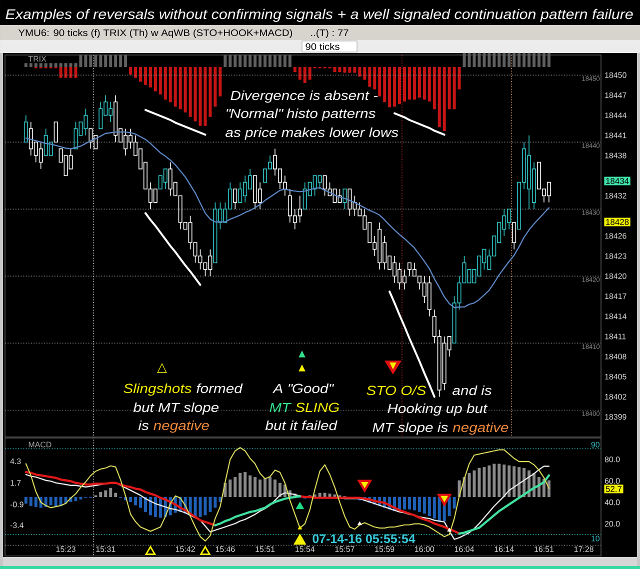 The width and height of the screenshot is (640, 569). I want to click on annotation: "Normal" histo patterns, so click(301, 114).